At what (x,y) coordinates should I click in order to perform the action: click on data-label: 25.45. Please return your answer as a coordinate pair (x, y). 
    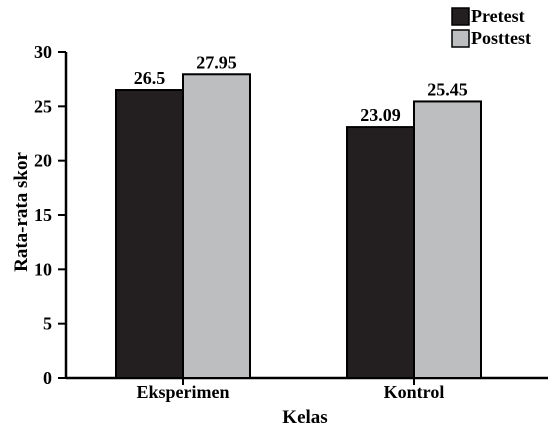
    Looking at the image, I should click on (447, 89).